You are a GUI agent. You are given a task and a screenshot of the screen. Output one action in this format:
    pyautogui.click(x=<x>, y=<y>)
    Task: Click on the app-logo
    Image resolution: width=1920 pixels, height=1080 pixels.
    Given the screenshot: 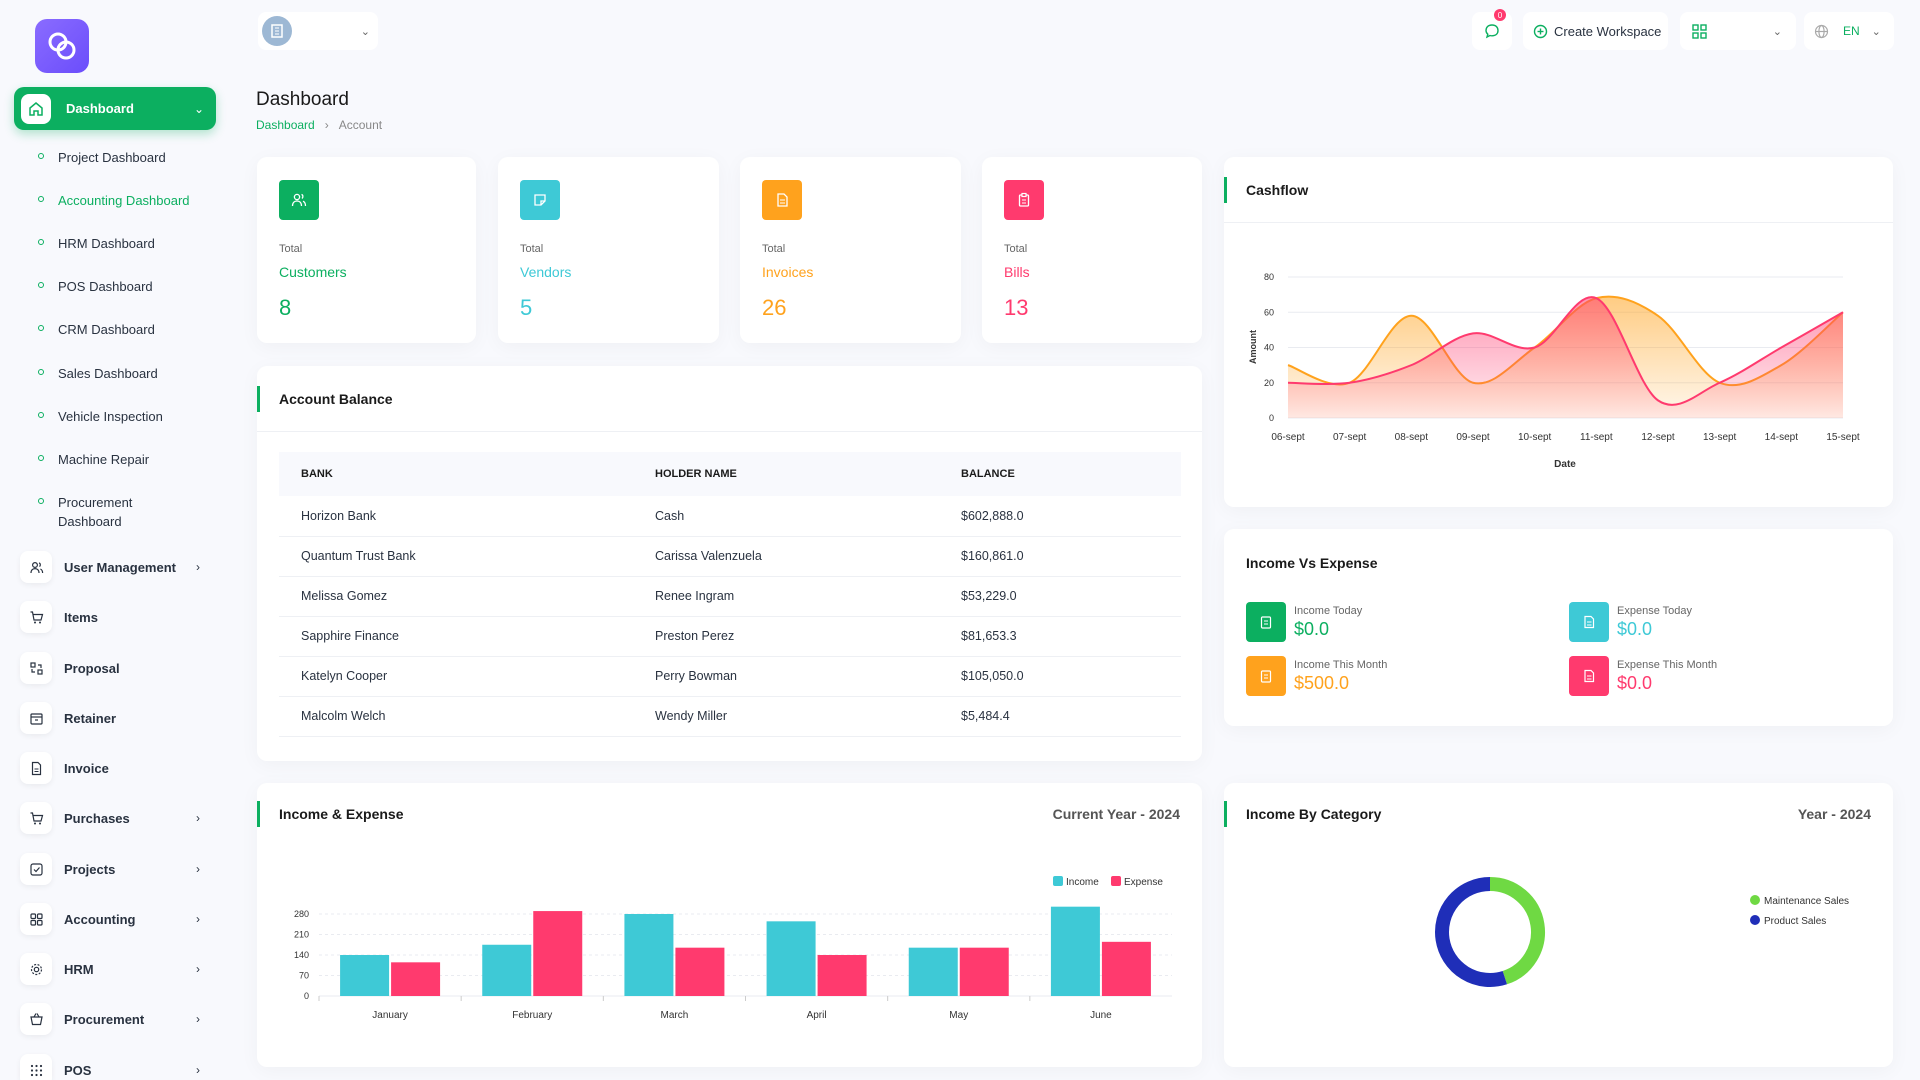 What is the action you would take?
    pyautogui.click(x=62, y=46)
    